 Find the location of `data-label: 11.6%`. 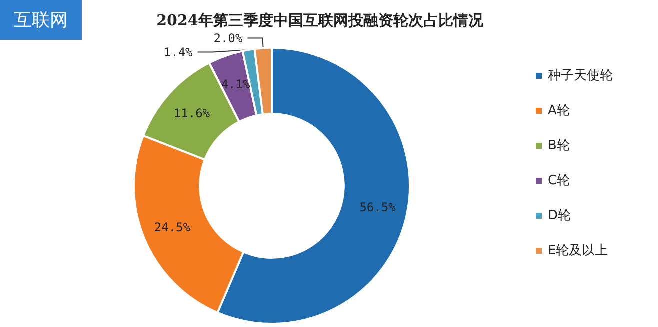

data-label: 11.6% is located at coordinates (192, 113).